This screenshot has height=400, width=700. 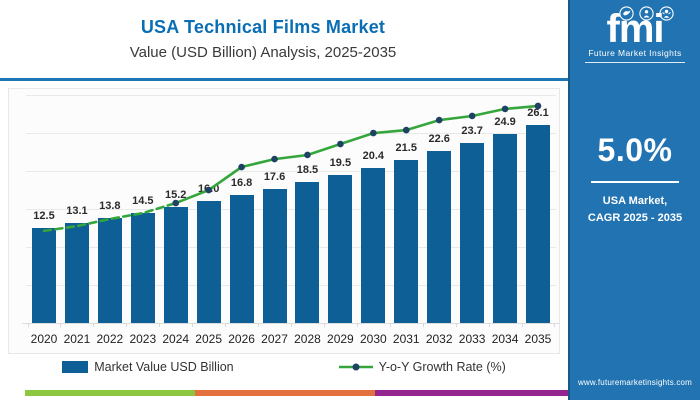 What do you see at coordinates (538, 339) in the screenshot?
I see `x-axis-label-2035: 2035` at bounding box center [538, 339].